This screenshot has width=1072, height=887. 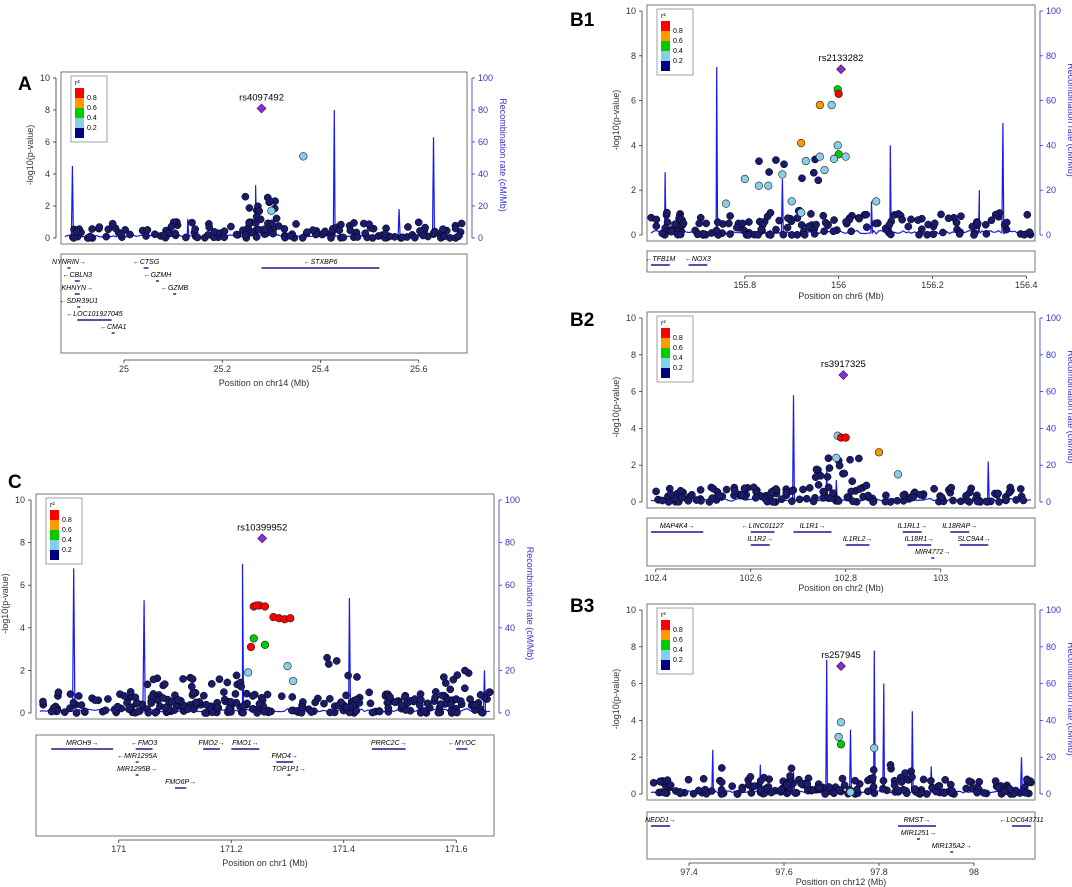 I want to click on panel-label: C, so click(x=15, y=482).